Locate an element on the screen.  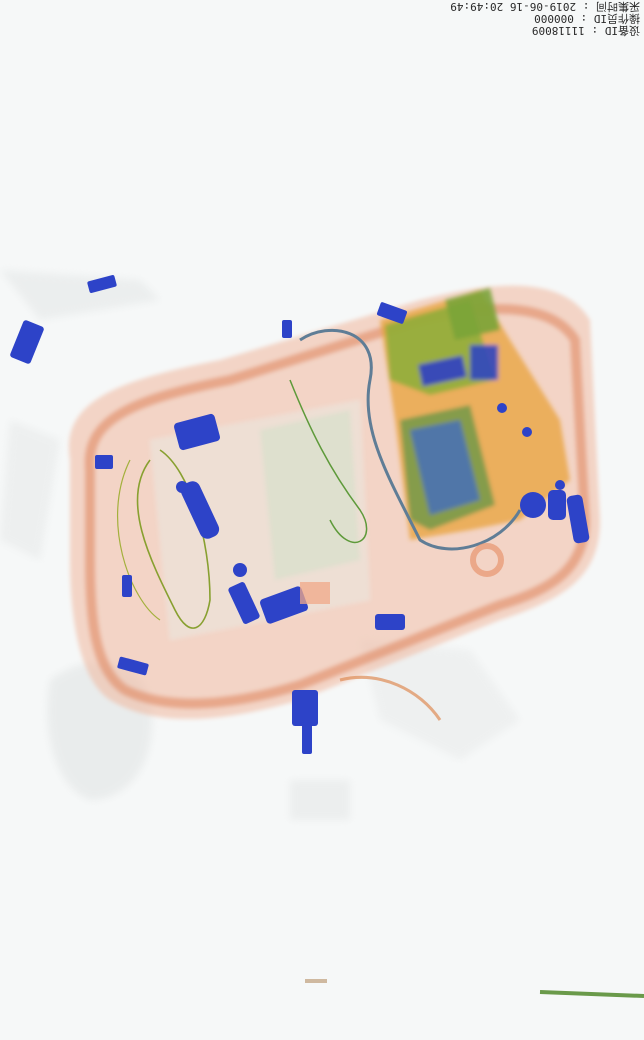
capture-time-line: 采集时间 : 2019-06-16 20:49:49 is located at coordinates (545, 6).